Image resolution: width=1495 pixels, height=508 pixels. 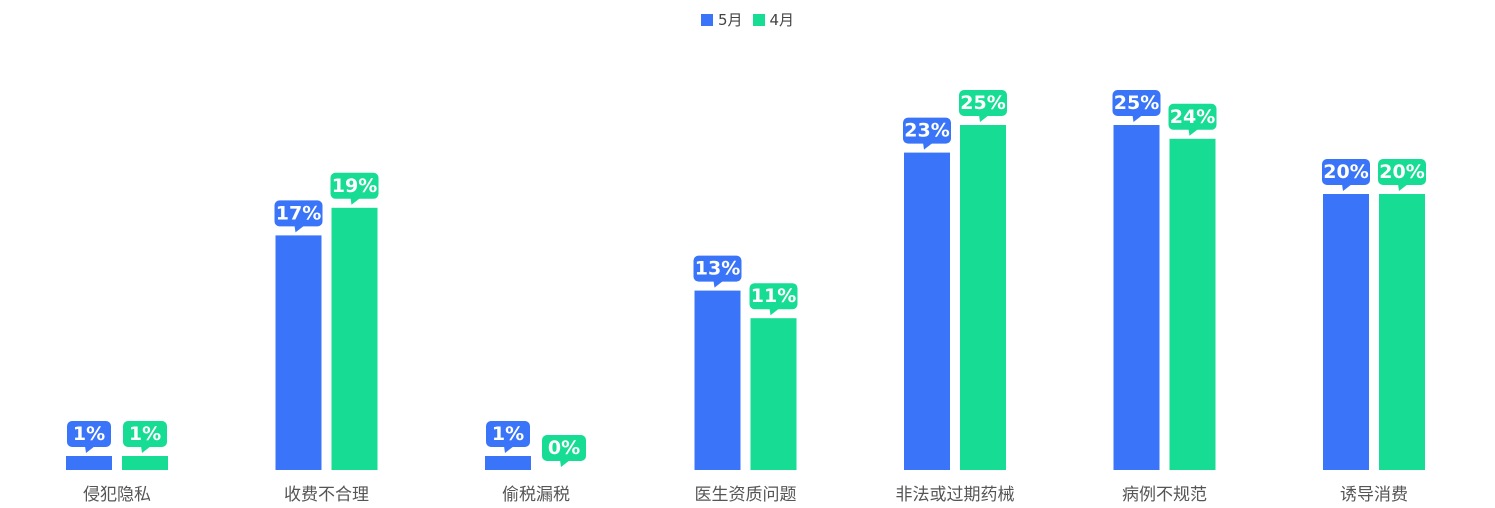 I want to click on data-label-may-3: 13%, so click(x=717, y=271).